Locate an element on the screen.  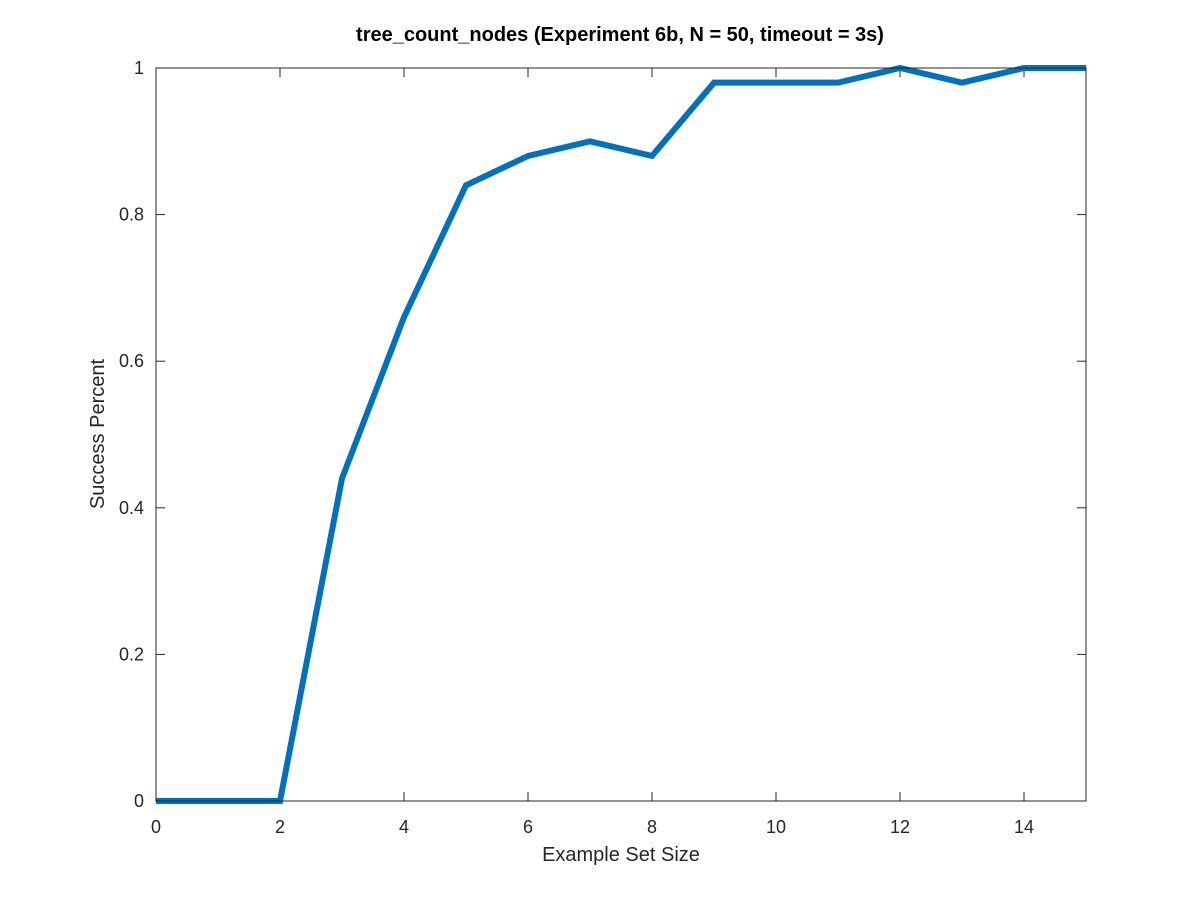
x-tick-label: 2 is located at coordinates (280, 827).